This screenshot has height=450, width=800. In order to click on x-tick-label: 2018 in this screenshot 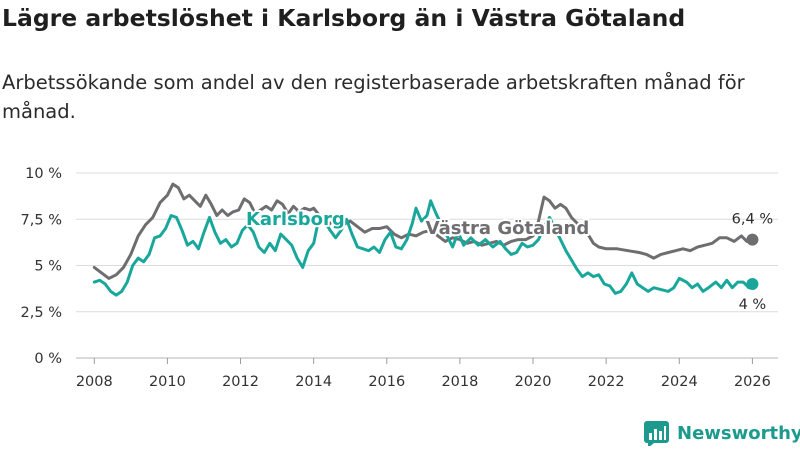, I will do `click(459, 382)`.